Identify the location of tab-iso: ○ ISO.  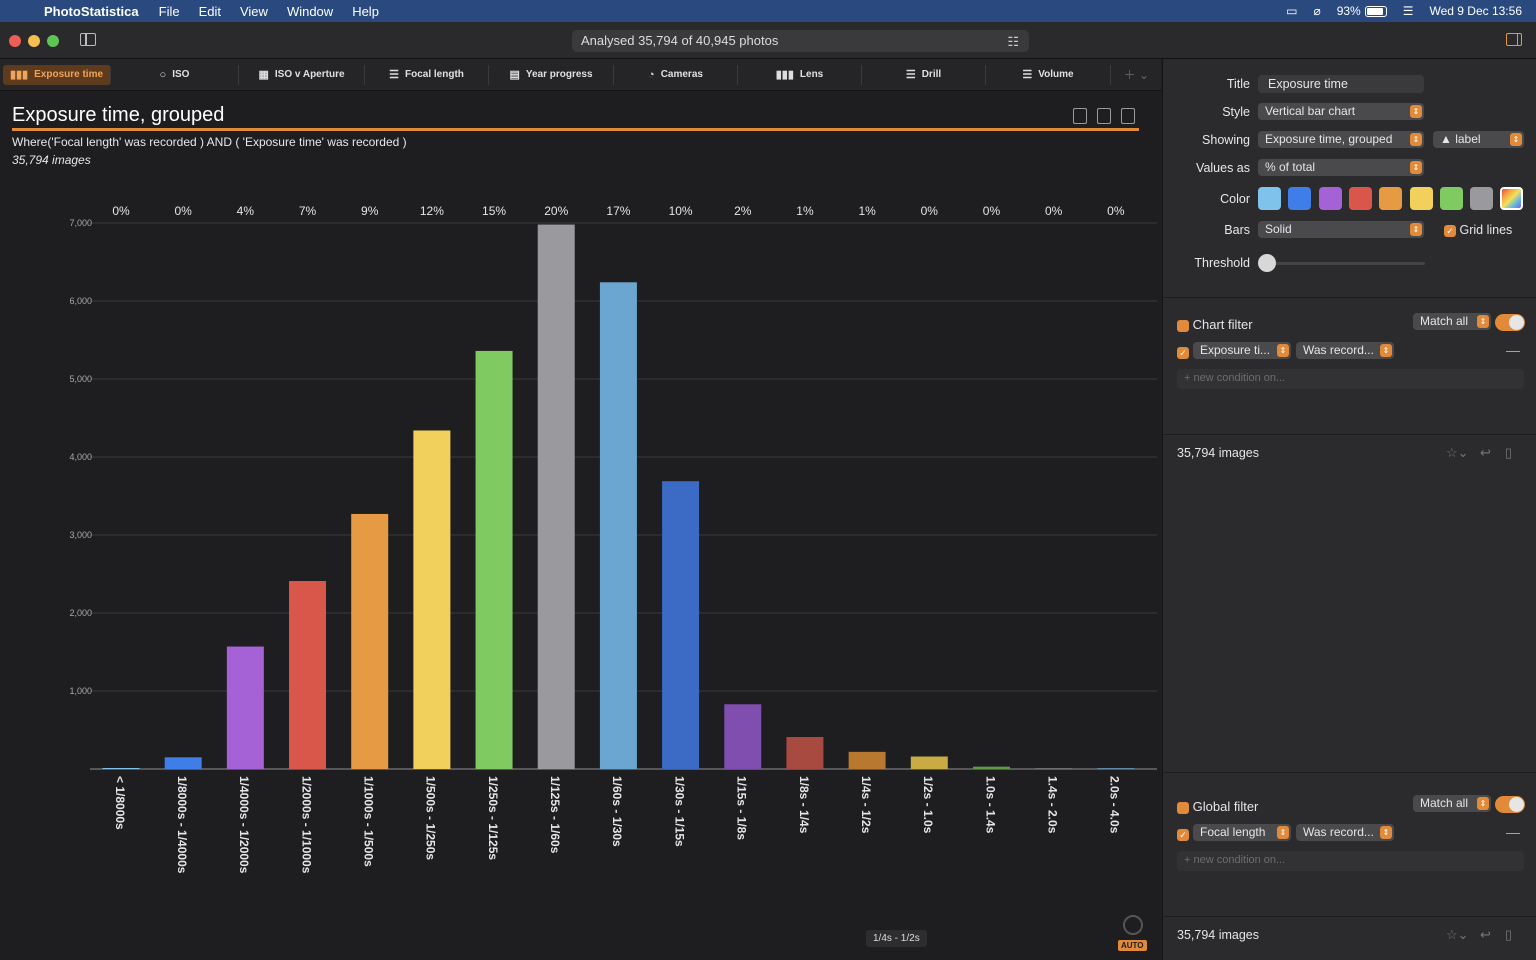
(175, 74).